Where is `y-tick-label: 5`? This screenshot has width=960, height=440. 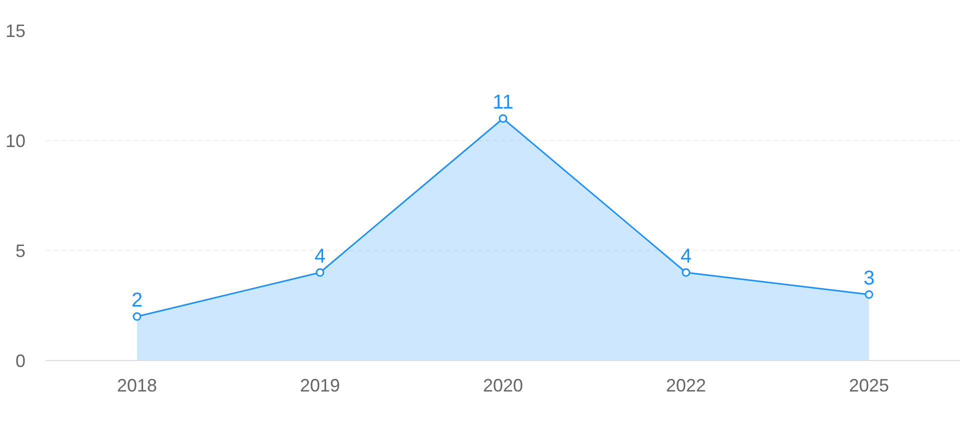
y-tick-label: 5 is located at coordinates (20, 251).